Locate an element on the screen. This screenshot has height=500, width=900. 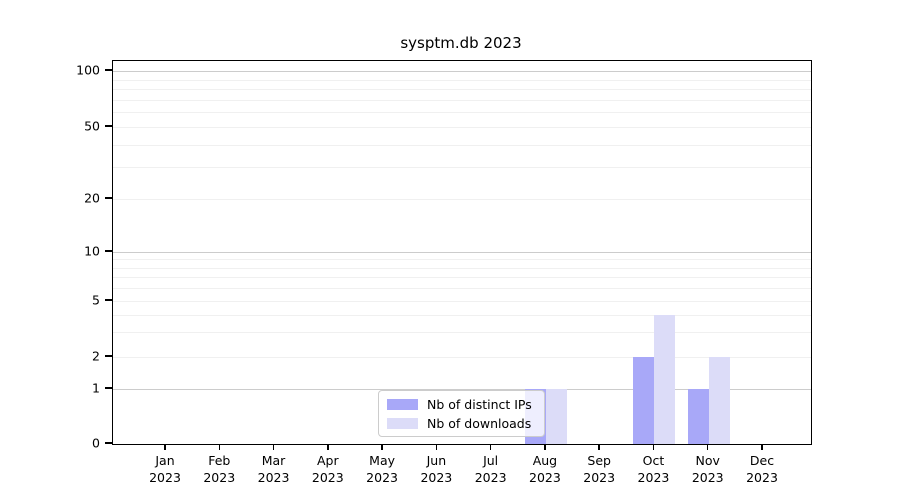
y-tick-label: 0 is located at coordinates (96, 443).